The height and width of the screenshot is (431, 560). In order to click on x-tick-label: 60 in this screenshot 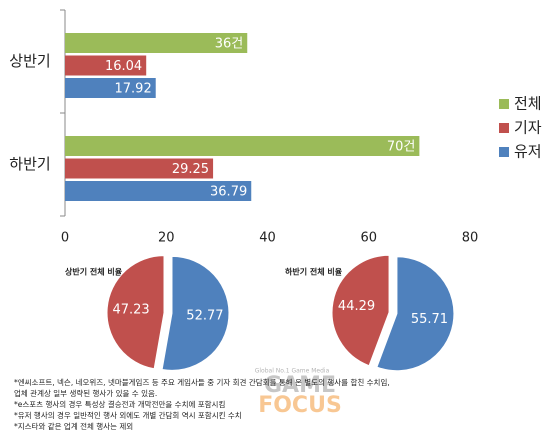, I will do `click(368, 238)`.